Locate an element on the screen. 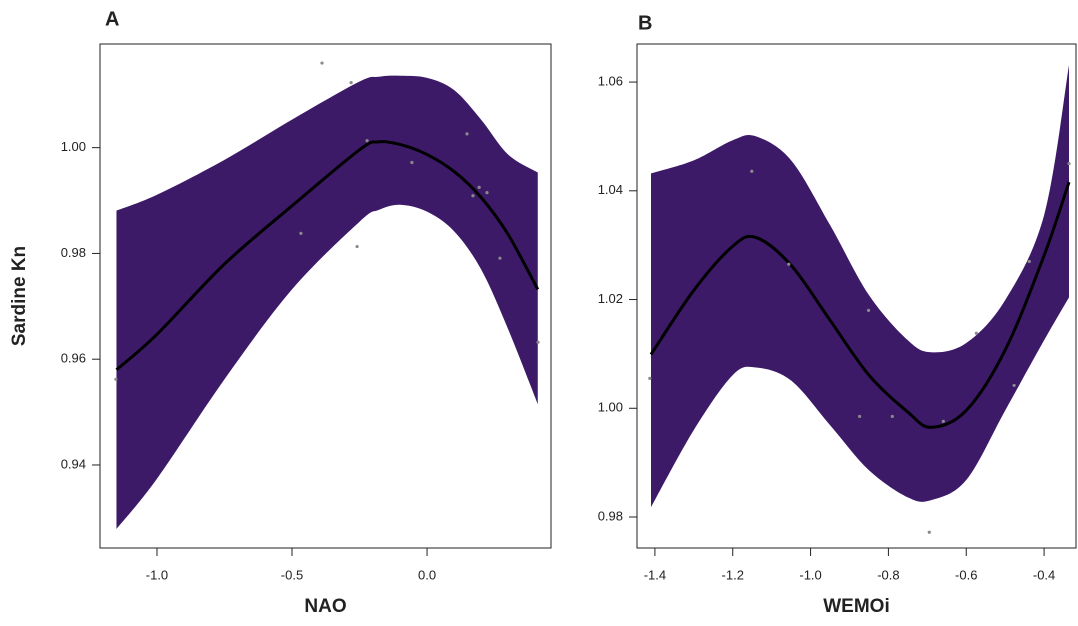 This screenshot has height=626, width=1078. panel-label: A is located at coordinates (112, 19).